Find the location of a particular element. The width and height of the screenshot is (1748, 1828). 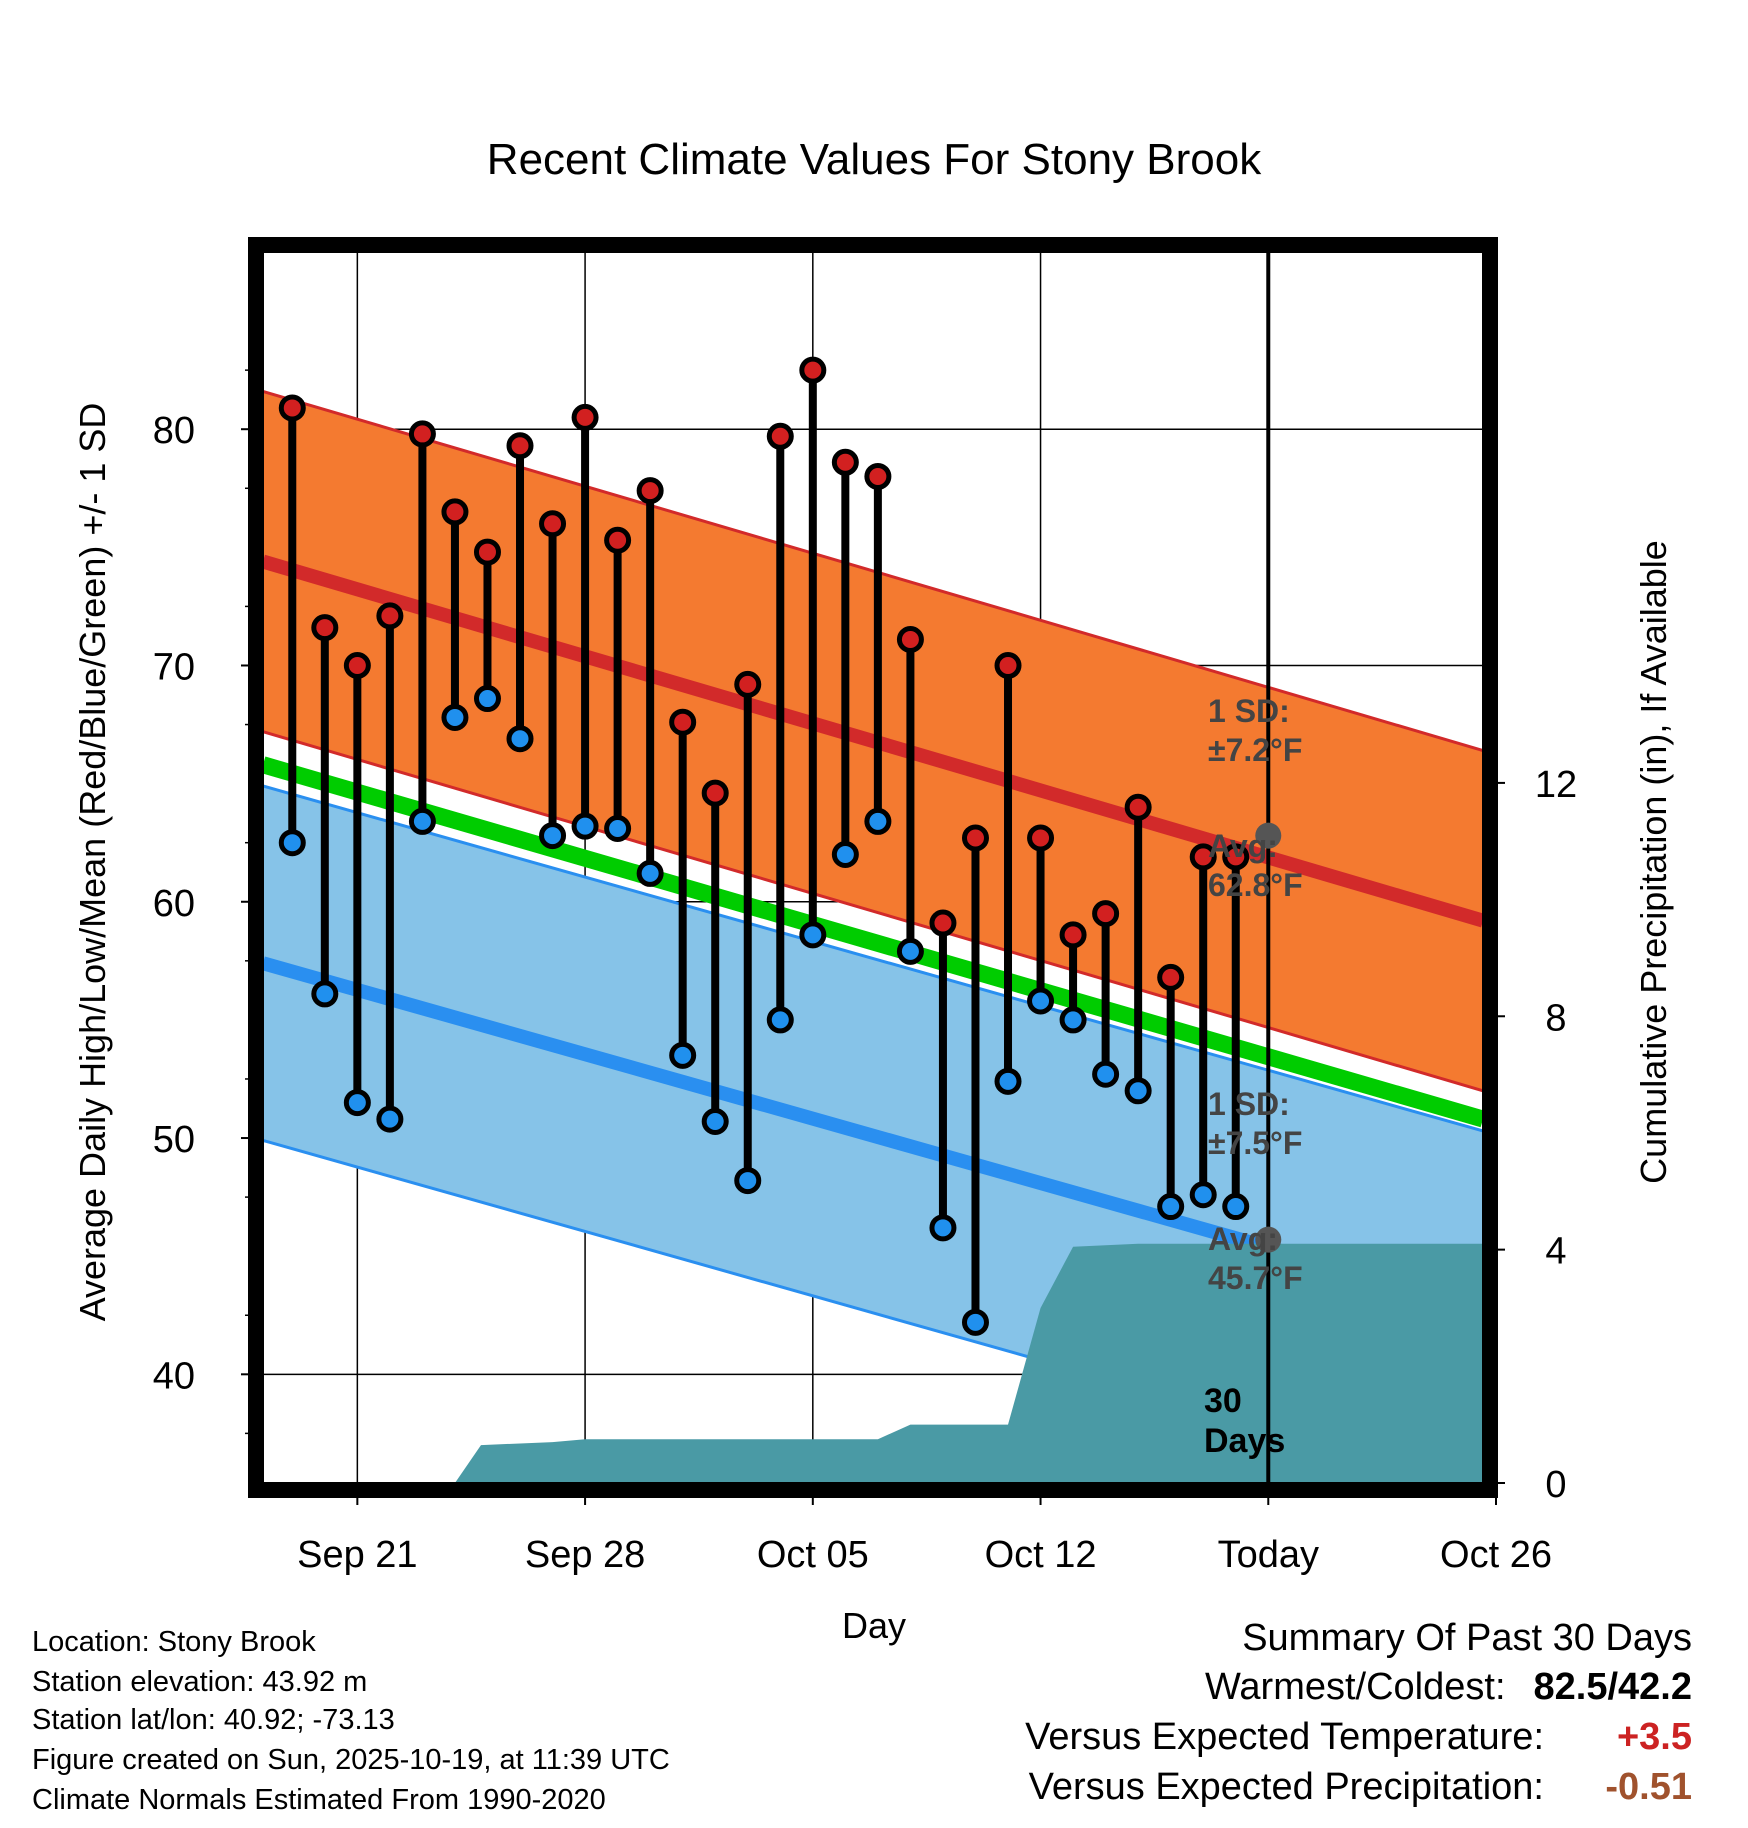

mean-normal-line is located at coordinates (873, 942).